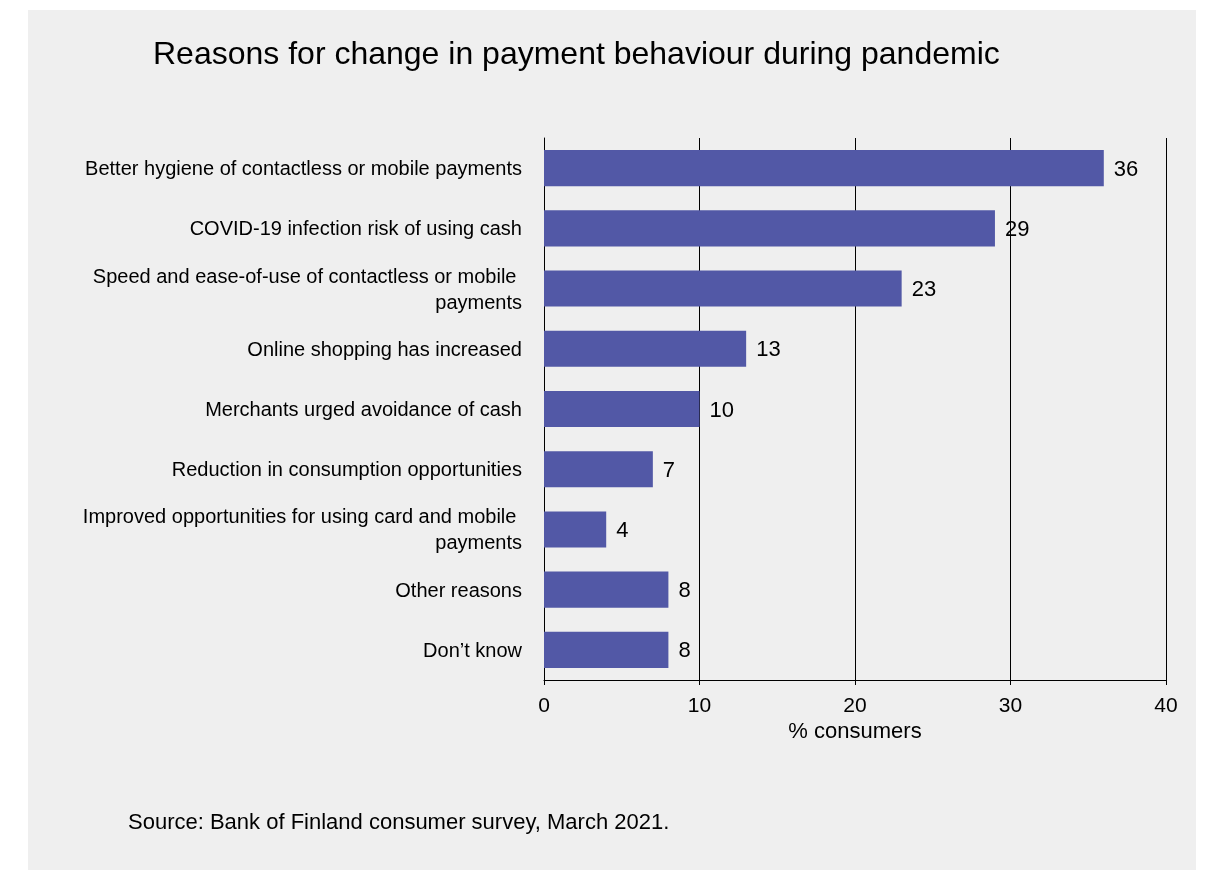 This screenshot has height=883, width=1206. What do you see at coordinates (924, 289) in the screenshot?
I see `data-label: 23` at bounding box center [924, 289].